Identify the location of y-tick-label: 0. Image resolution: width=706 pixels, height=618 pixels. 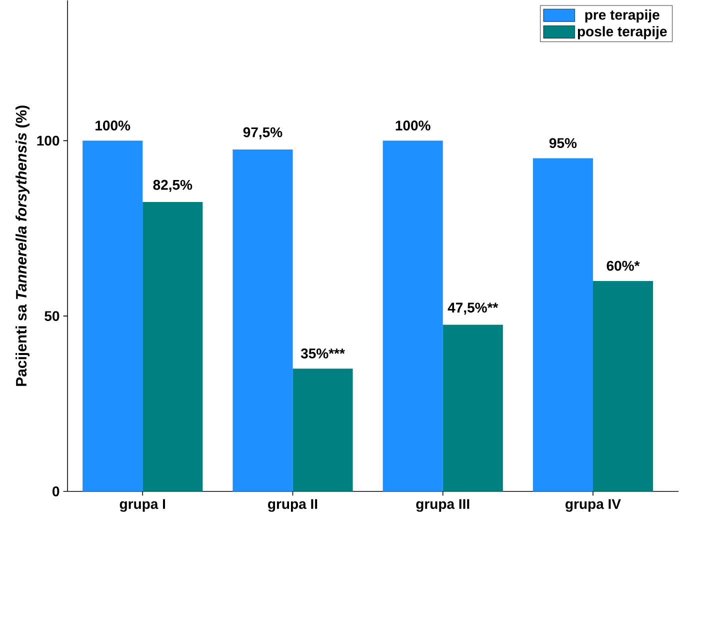
(56, 491).